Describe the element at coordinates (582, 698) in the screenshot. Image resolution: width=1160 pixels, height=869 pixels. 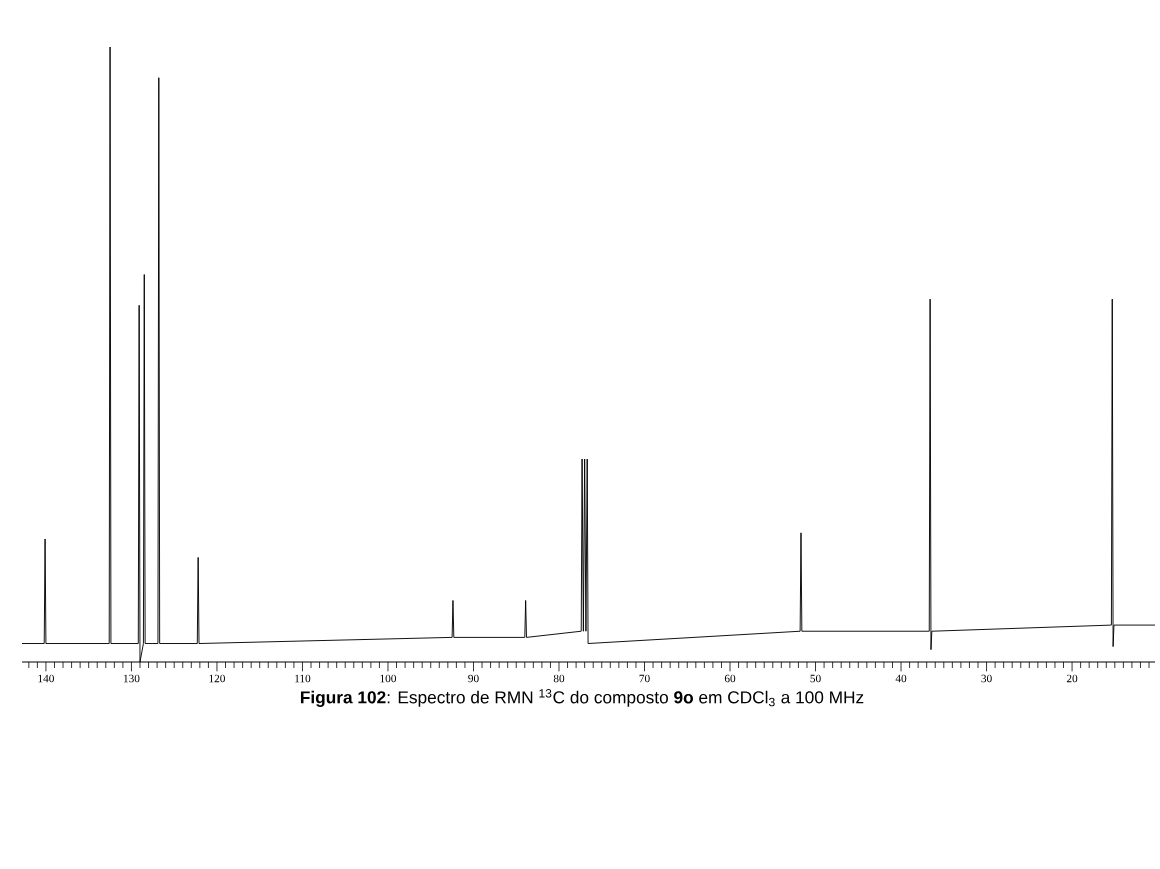
I see `text: Figura 102: Espectro de RMN $^{13}$C do composto 9o em CDCl$_{3}$ a 100 MHz` at that location.